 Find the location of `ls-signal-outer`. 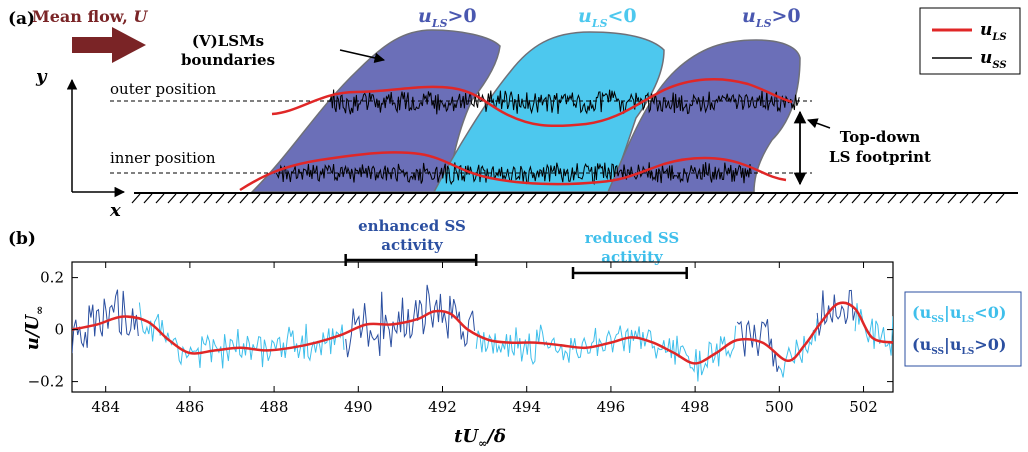

ls-signal-outer is located at coordinates (532, 102).